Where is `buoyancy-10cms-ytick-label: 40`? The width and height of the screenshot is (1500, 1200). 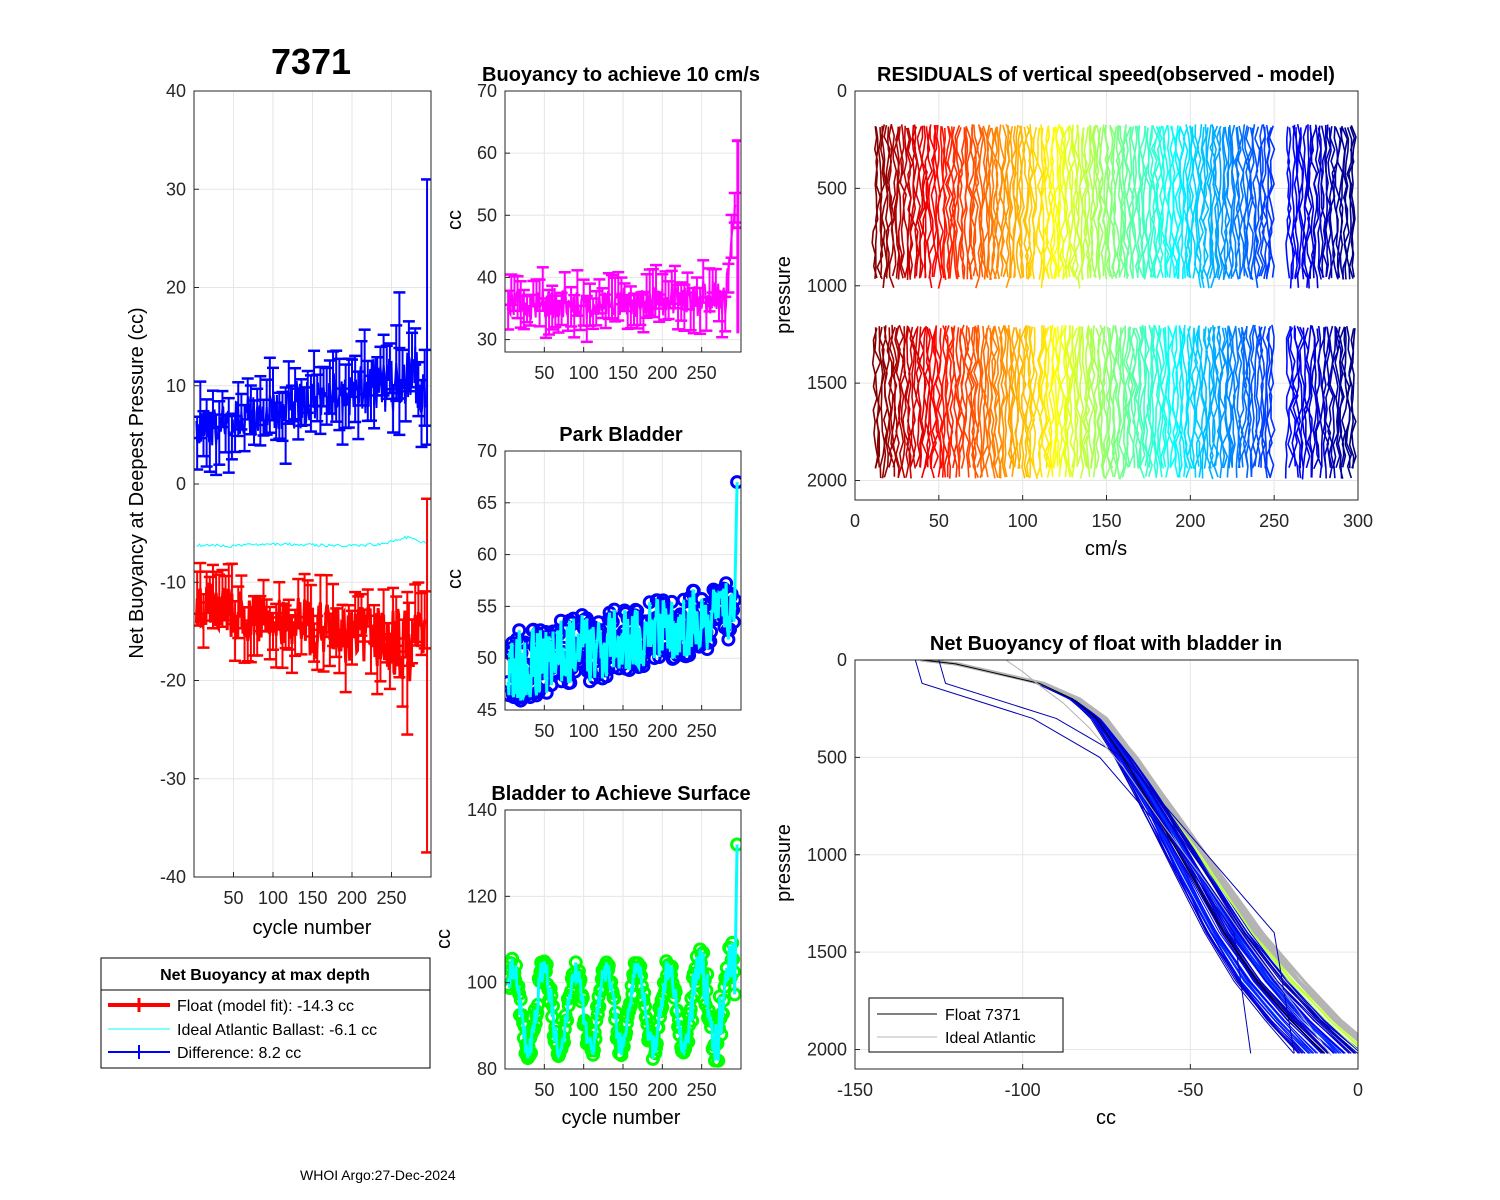
buoyancy-10cms-ytick-label: 40 is located at coordinates (487, 277).